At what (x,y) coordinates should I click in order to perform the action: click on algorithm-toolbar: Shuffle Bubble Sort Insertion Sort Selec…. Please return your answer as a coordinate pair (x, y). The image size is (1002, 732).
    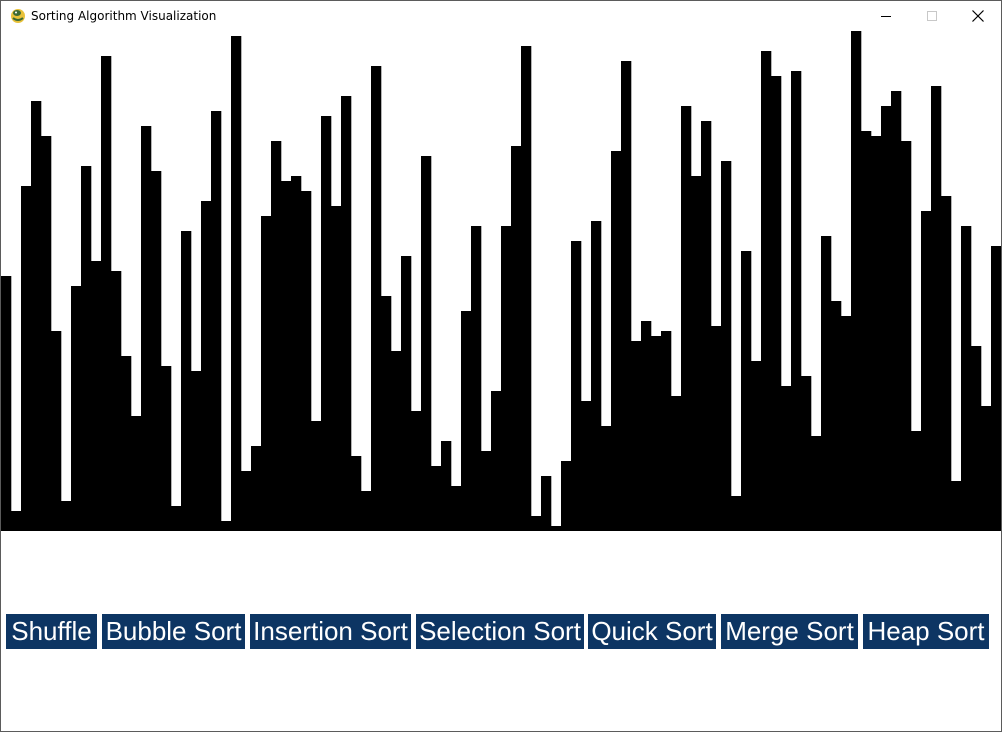
    Looking at the image, I should click on (501, 631).